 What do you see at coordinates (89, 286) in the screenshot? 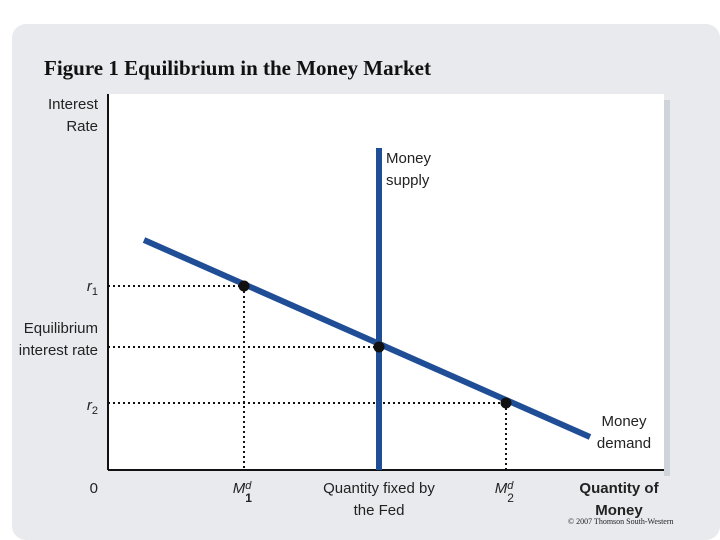
I see `r1-letter: r` at bounding box center [89, 286].